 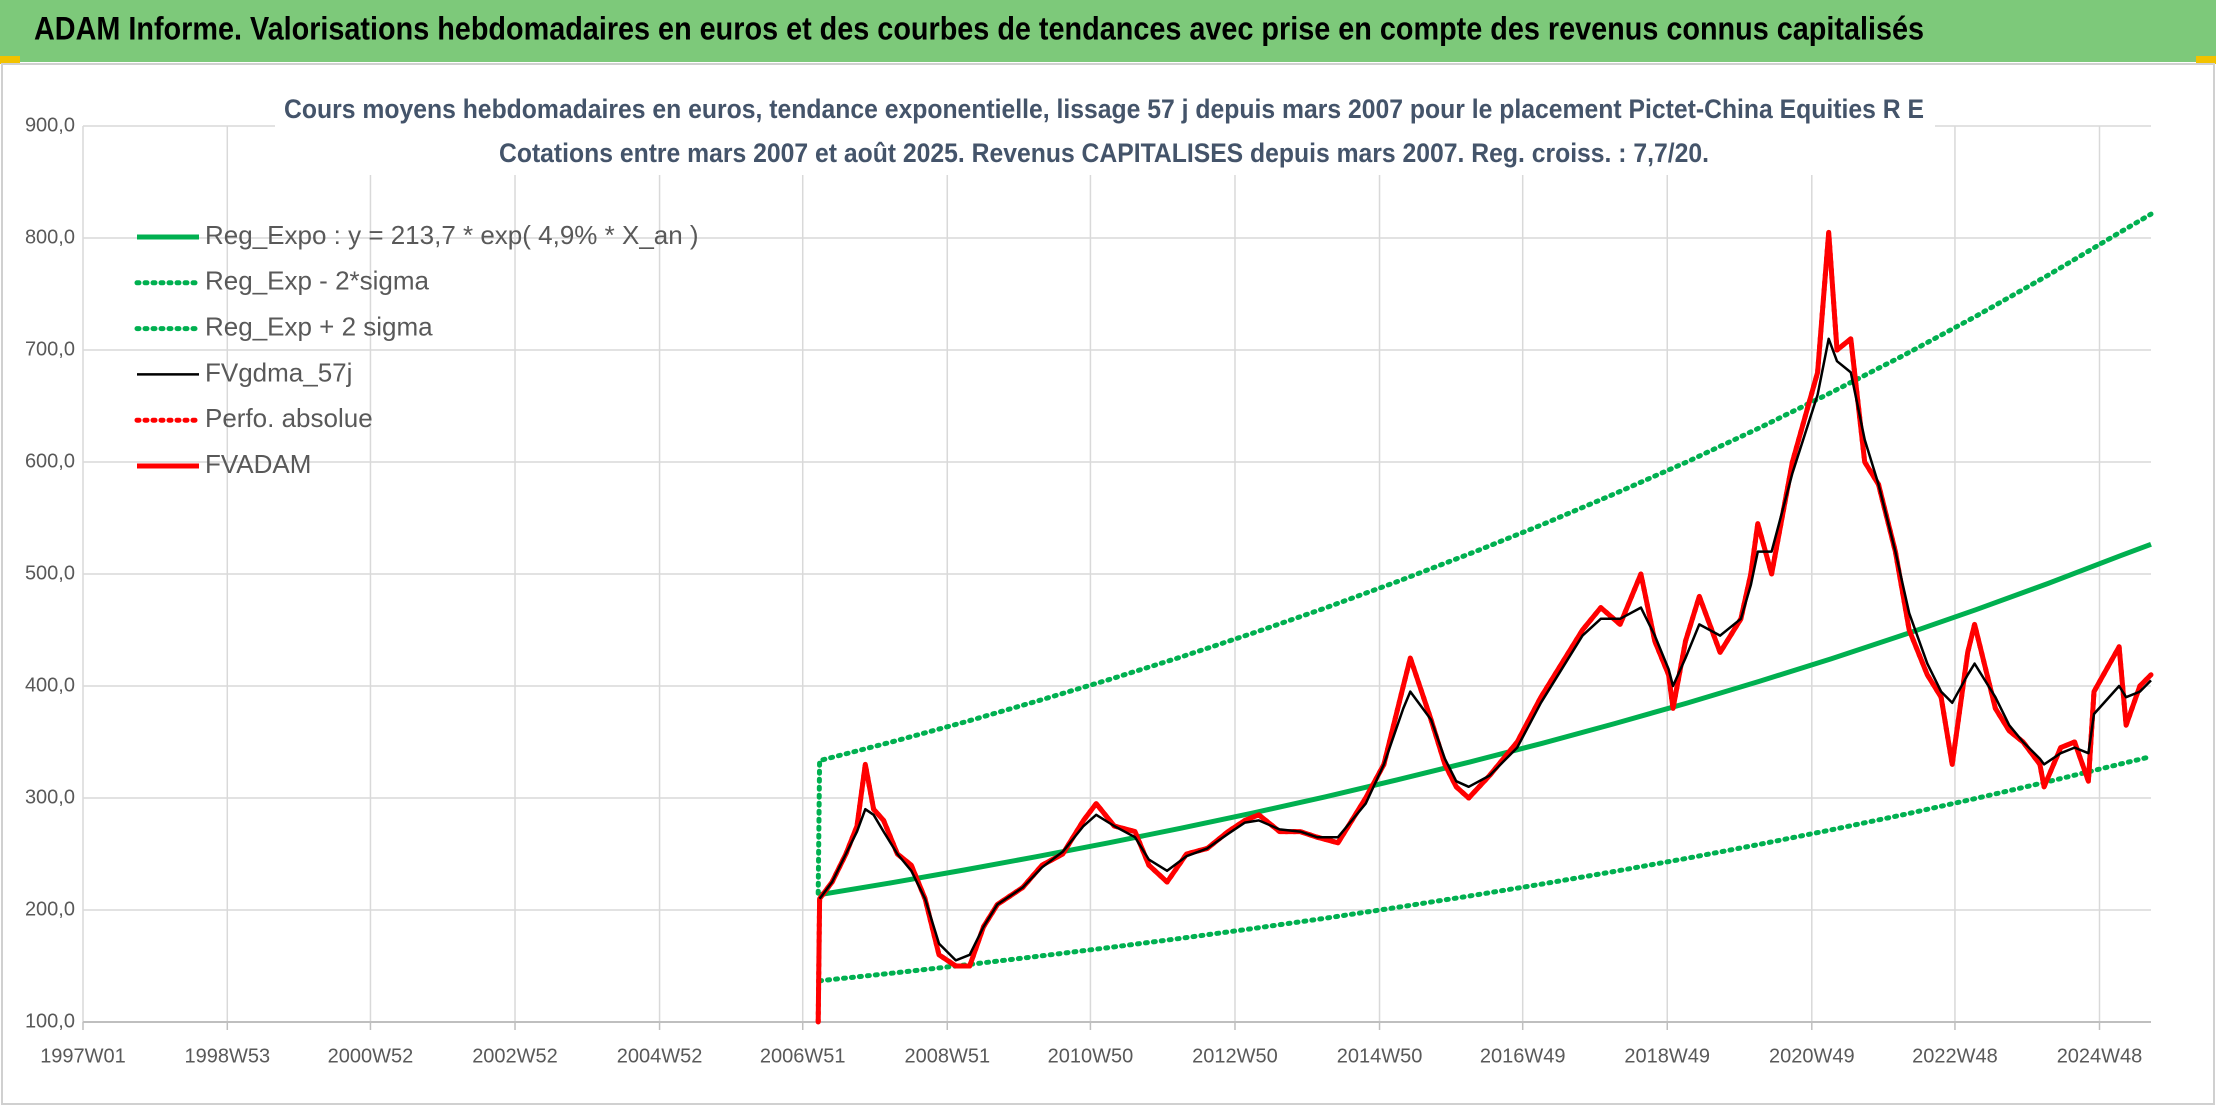 What do you see at coordinates (1523, 1056) in the screenshot?
I see `x-tick-label: 2016W49` at bounding box center [1523, 1056].